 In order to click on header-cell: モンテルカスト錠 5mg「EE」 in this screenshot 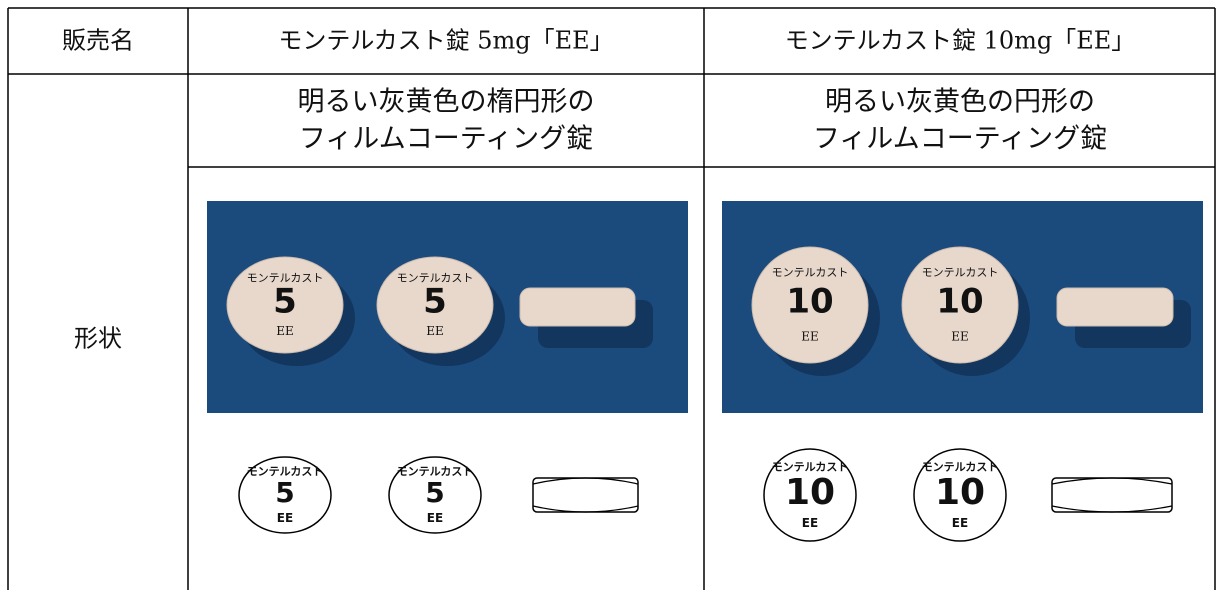, I will do `click(445, 41)`.